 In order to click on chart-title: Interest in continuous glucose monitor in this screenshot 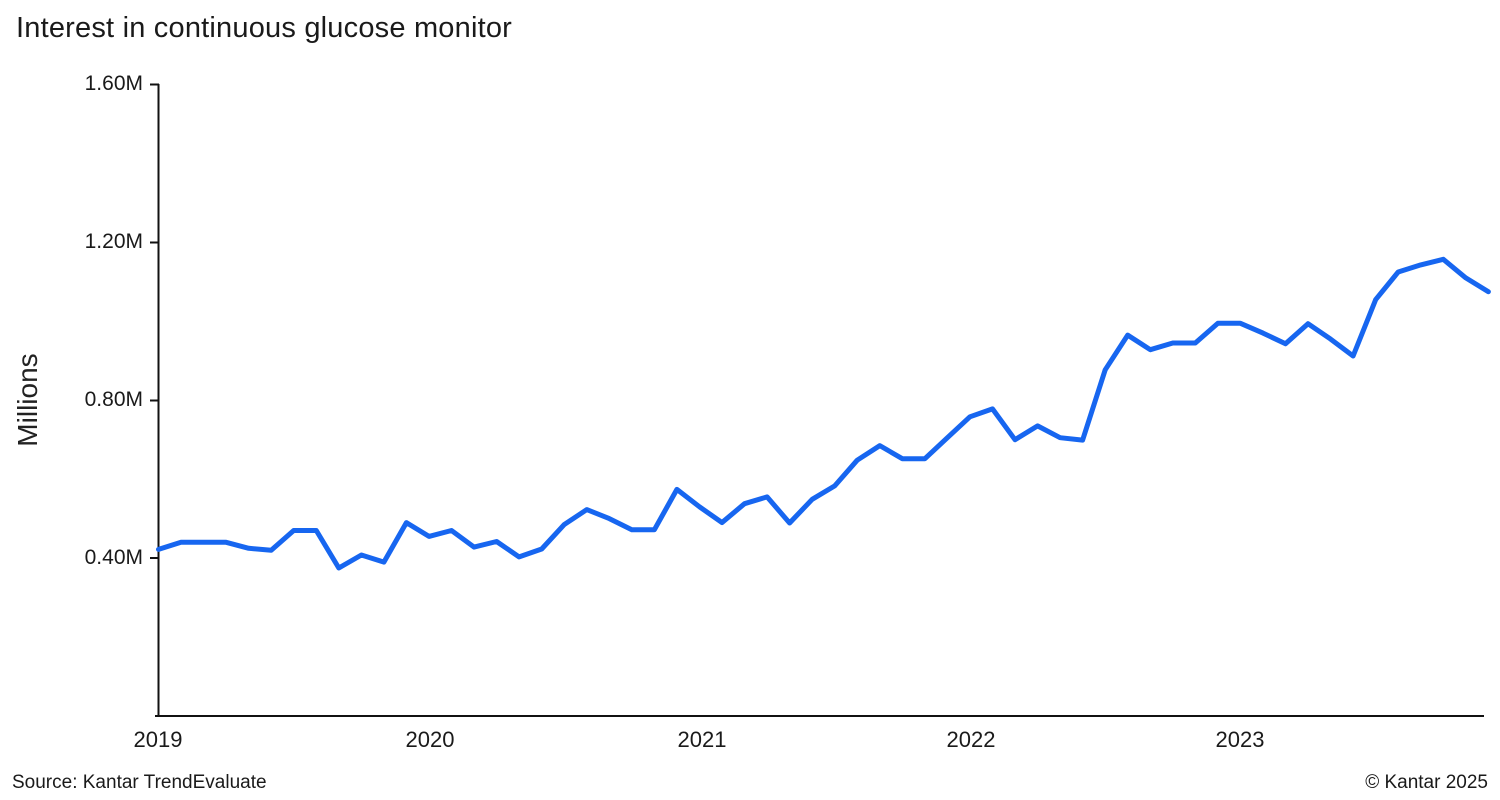, I will do `click(264, 28)`.